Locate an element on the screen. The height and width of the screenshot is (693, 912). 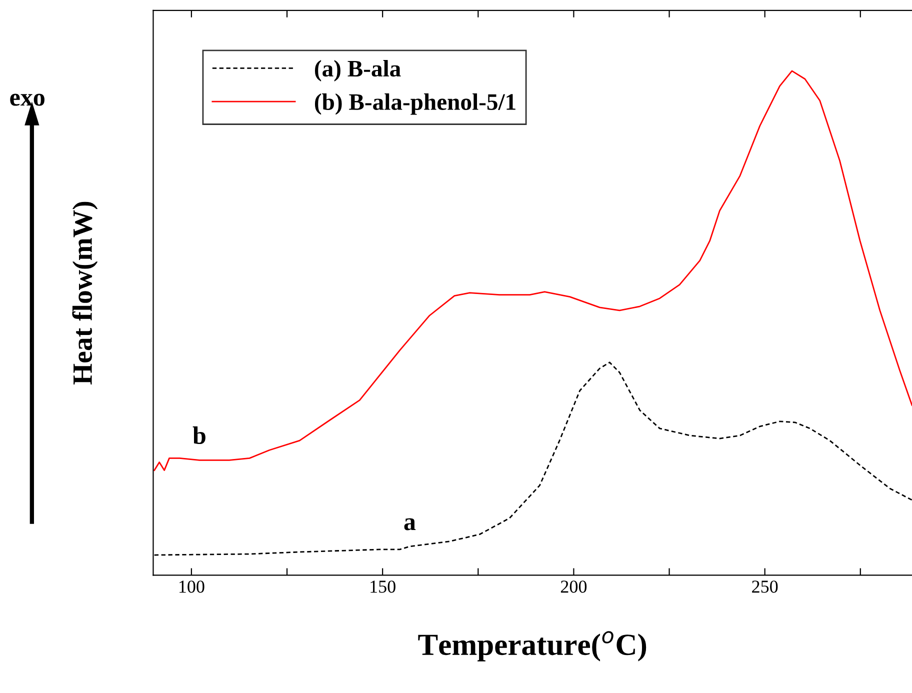
x-tick-label: 150 is located at coordinates (383, 586).